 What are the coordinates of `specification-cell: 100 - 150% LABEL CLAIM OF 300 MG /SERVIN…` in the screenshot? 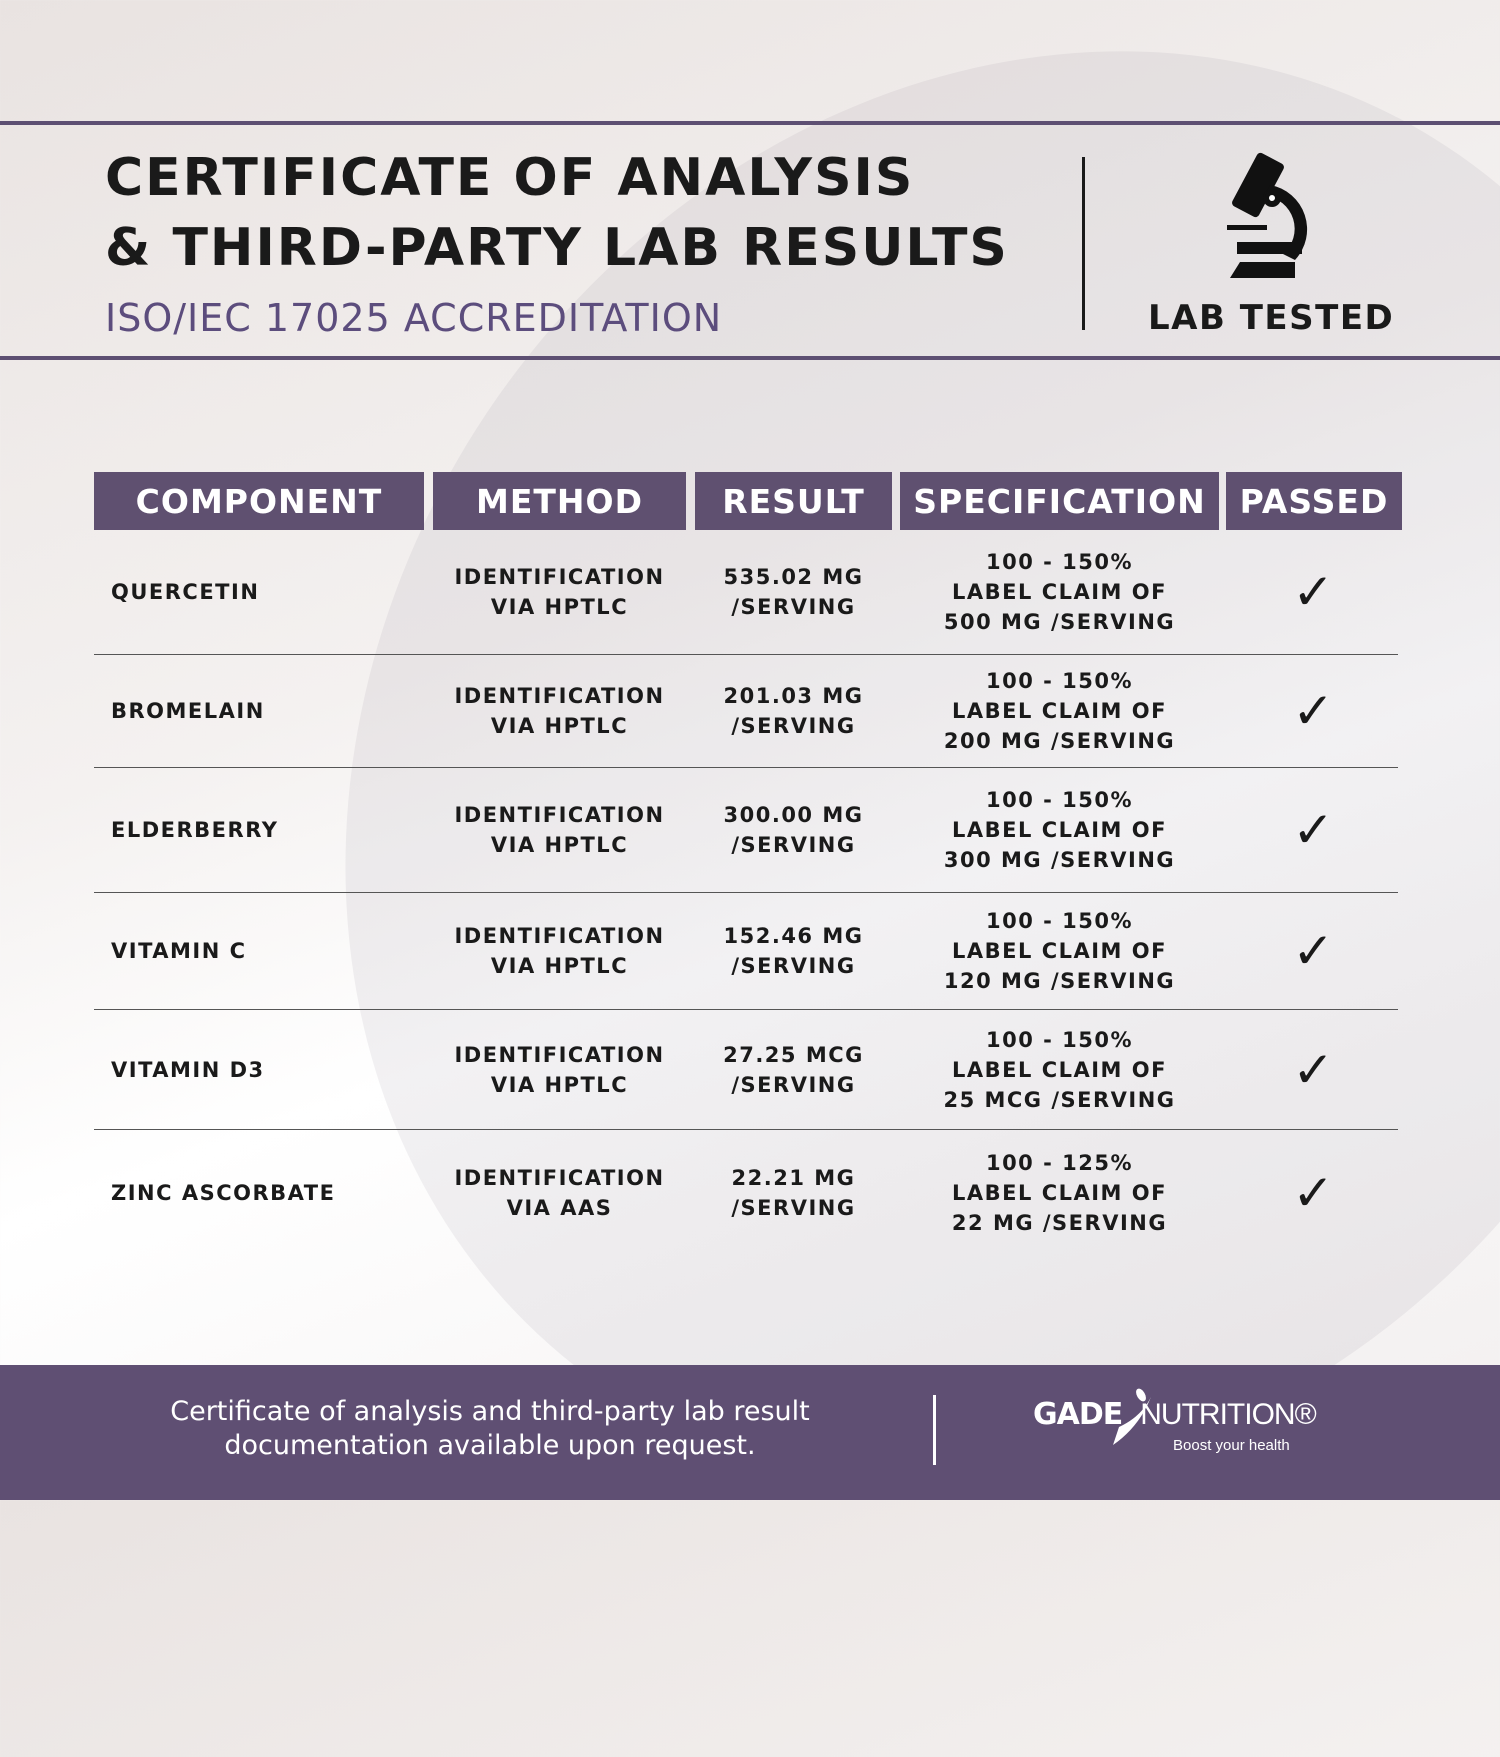 It's located at (1059, 830).